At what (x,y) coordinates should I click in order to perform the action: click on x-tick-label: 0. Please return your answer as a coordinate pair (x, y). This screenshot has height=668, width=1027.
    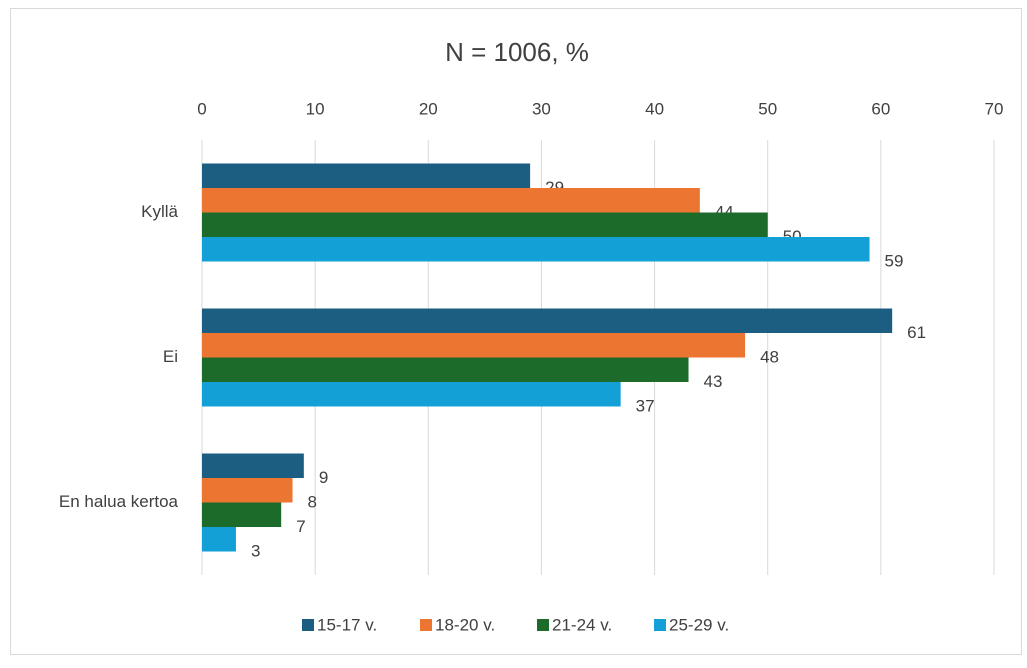
    Looking at the image, I should click on (201, 108).